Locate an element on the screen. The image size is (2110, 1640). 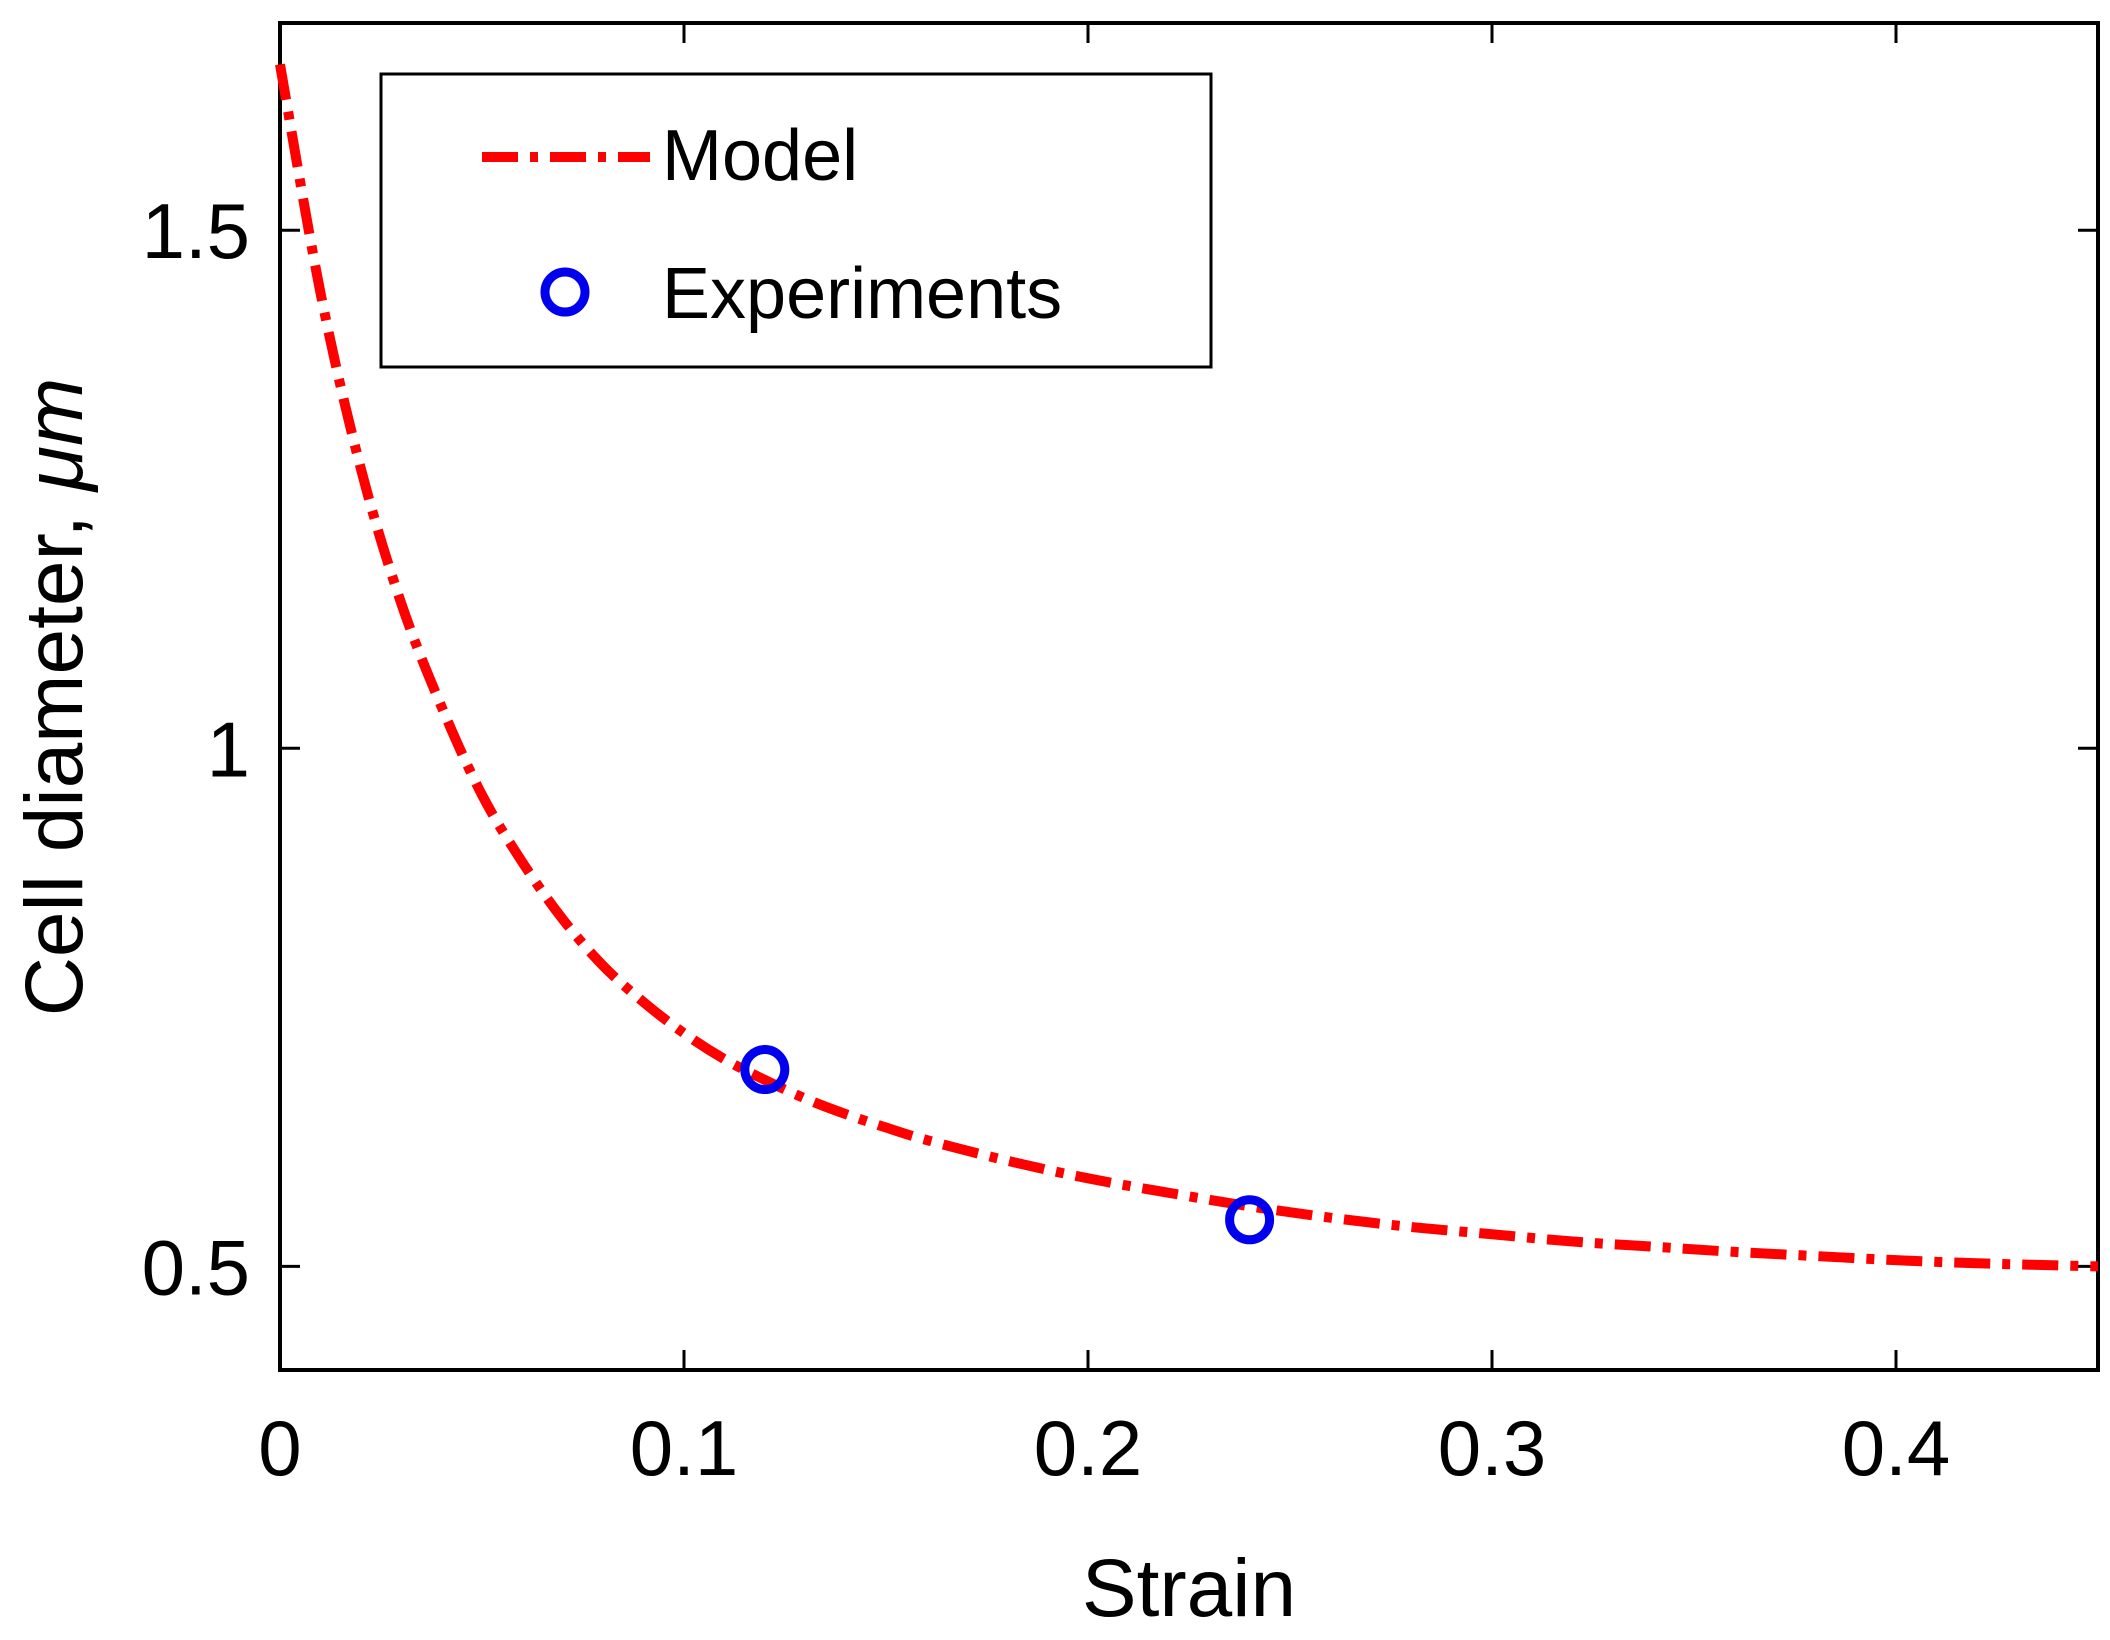
legend-experiments-marker is located at coordinates (565, 292).